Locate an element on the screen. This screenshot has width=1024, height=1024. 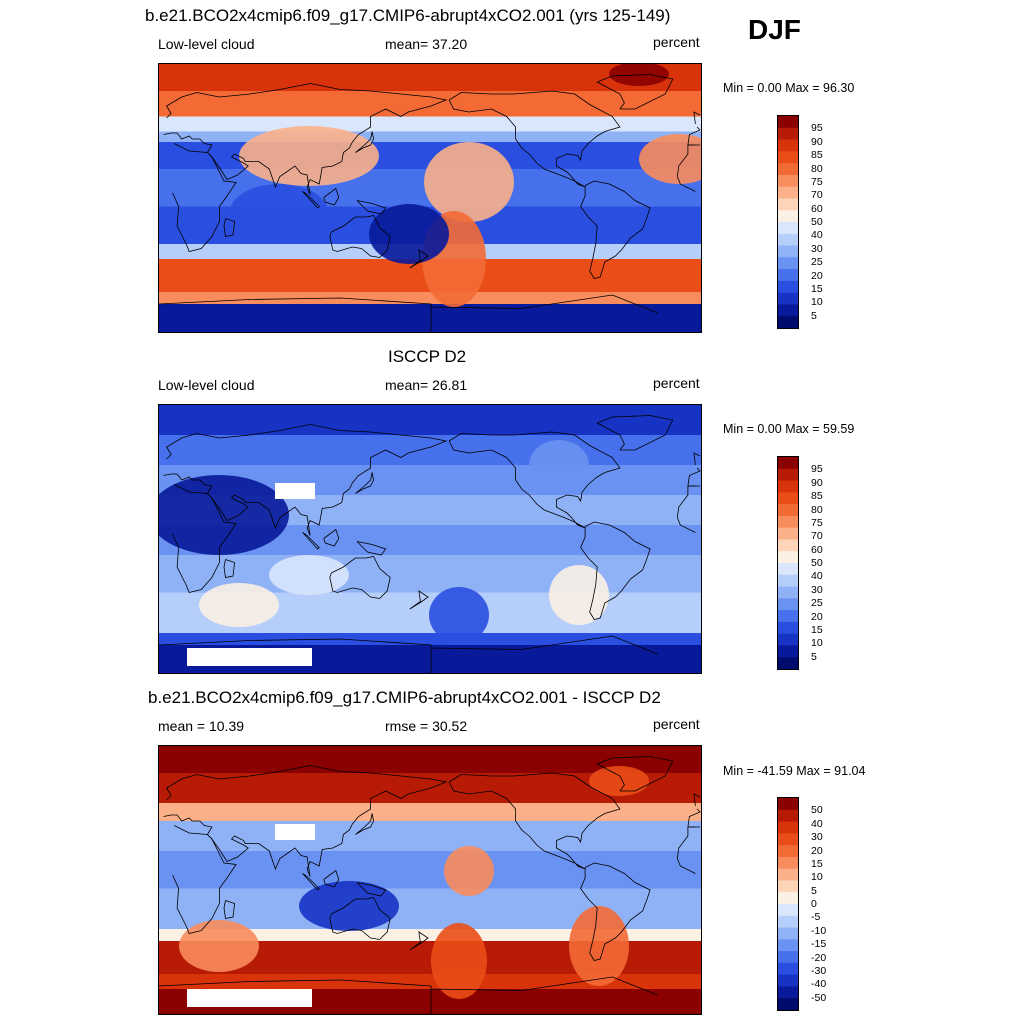
panel1-range-label: Min = 0.00 Max = 96.30 is located at coordinates (789, 88).